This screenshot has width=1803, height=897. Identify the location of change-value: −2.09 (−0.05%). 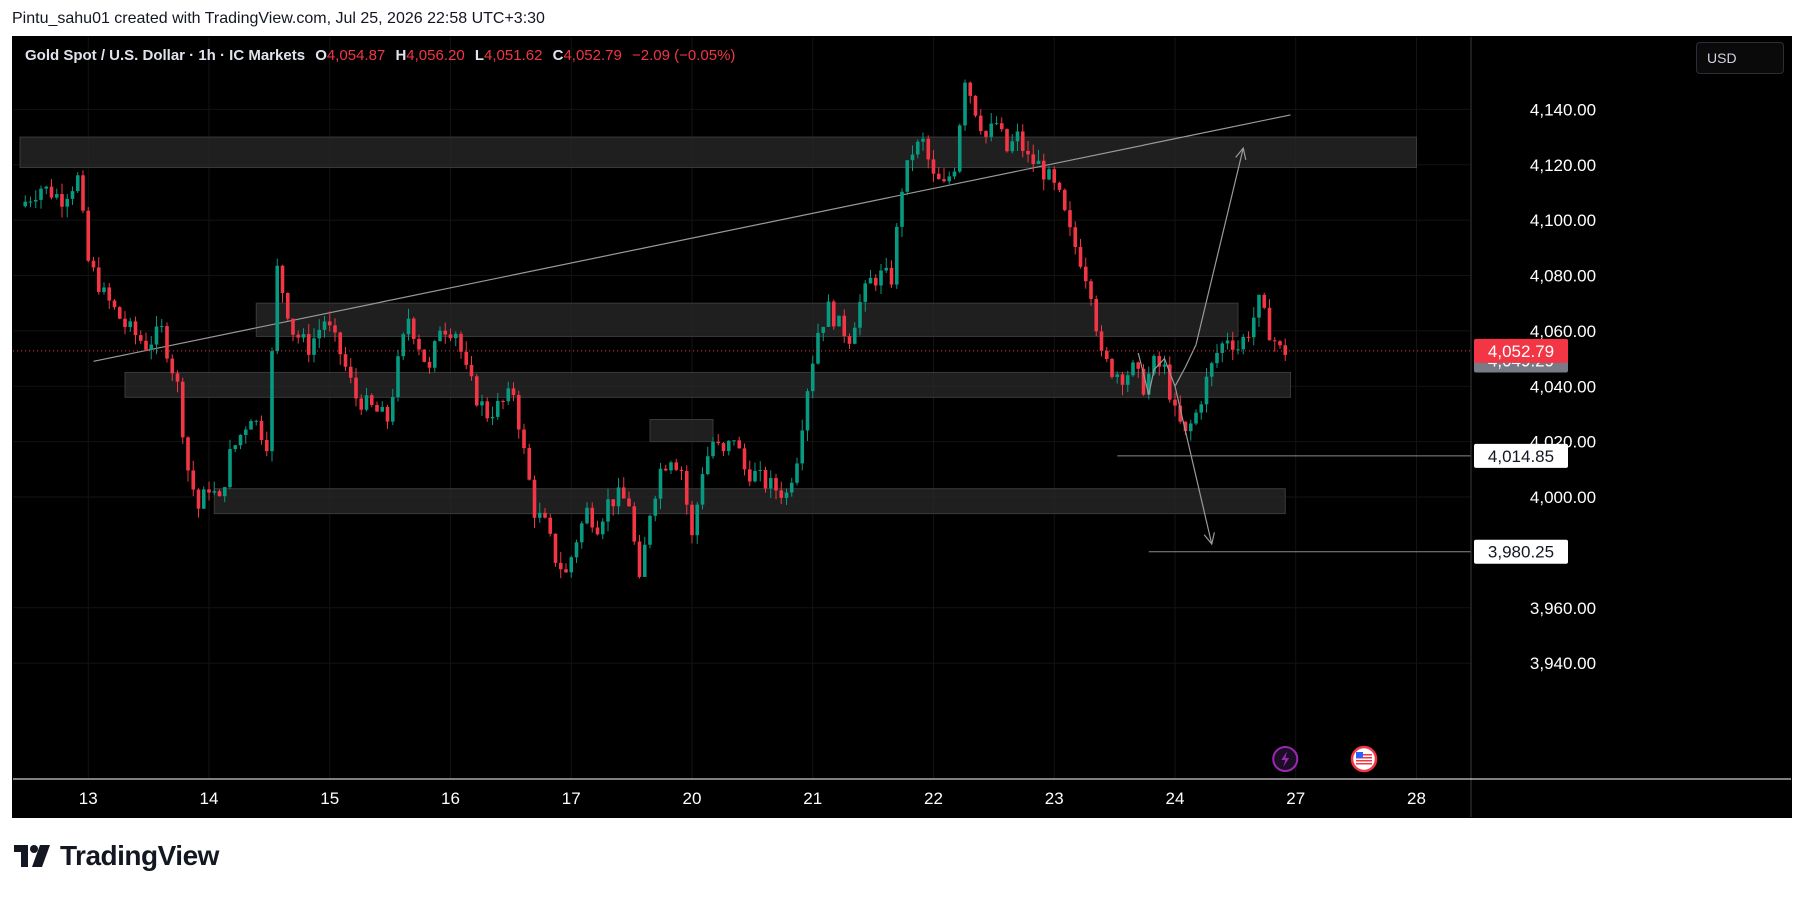
(684, 55).